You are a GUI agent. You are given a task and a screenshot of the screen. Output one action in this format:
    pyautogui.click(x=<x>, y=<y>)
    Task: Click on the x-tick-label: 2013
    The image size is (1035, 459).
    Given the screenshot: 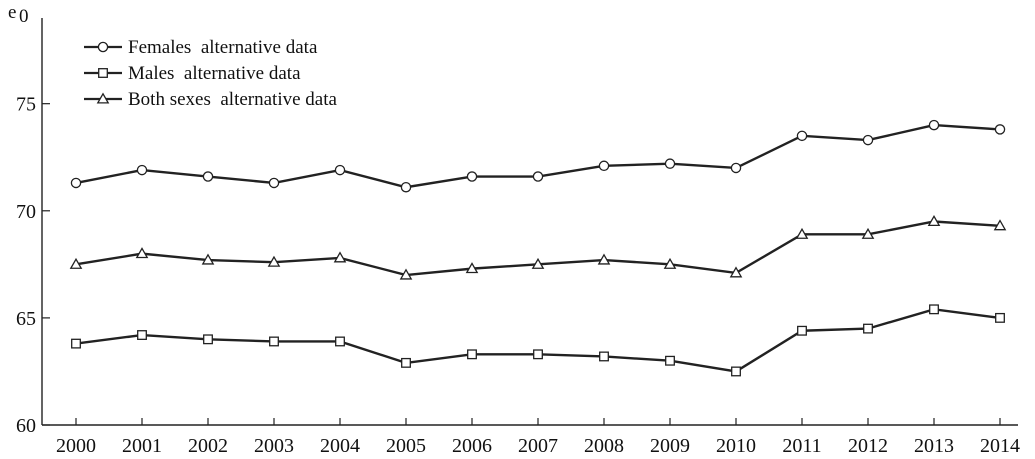 What is the action you would take?
    pyautogui.click(x=934, y=446)
    